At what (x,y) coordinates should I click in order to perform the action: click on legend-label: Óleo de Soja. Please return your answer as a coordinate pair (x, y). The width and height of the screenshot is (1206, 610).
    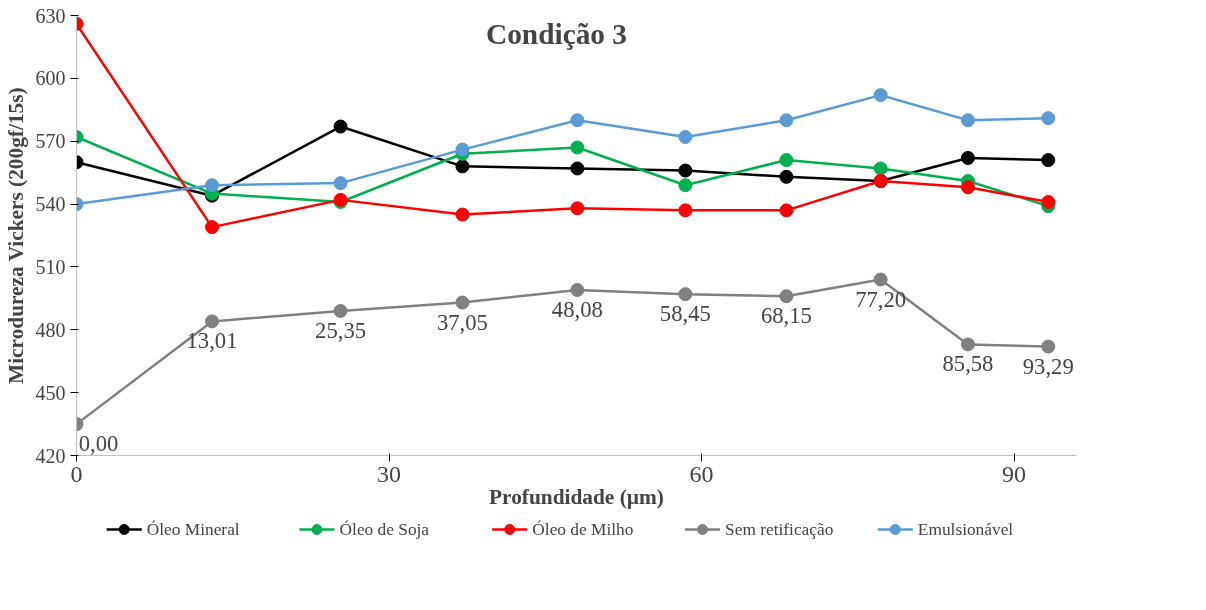
    Looking at the image, I should click on (384, 529).